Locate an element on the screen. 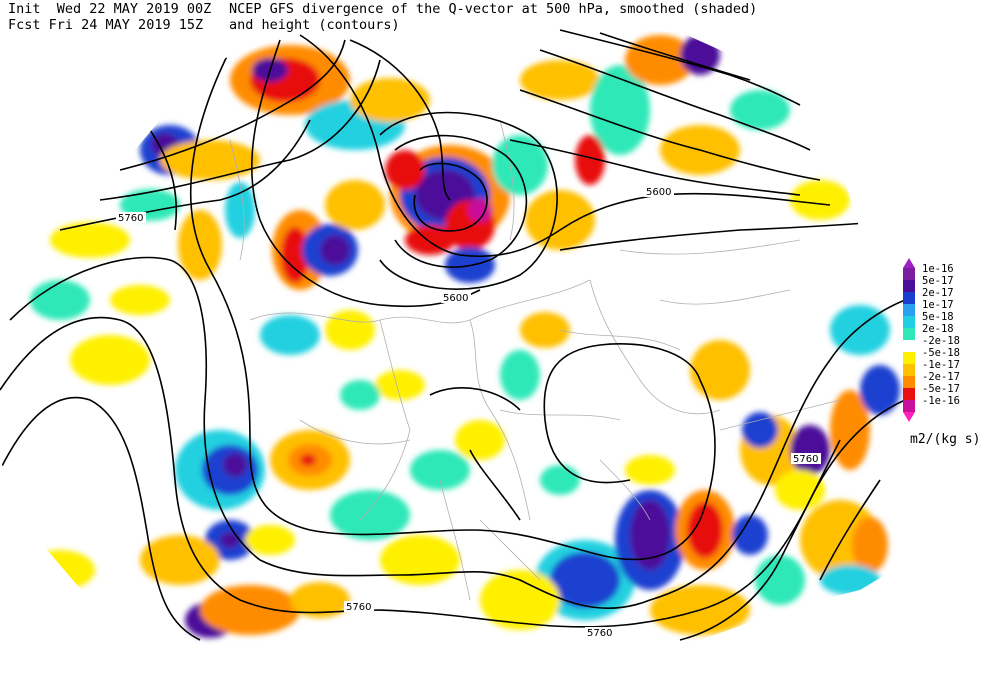 This screenshot has height=680, width=1000. colorbar-tick-label: 1e-17 is located at coordinates (938, 305).